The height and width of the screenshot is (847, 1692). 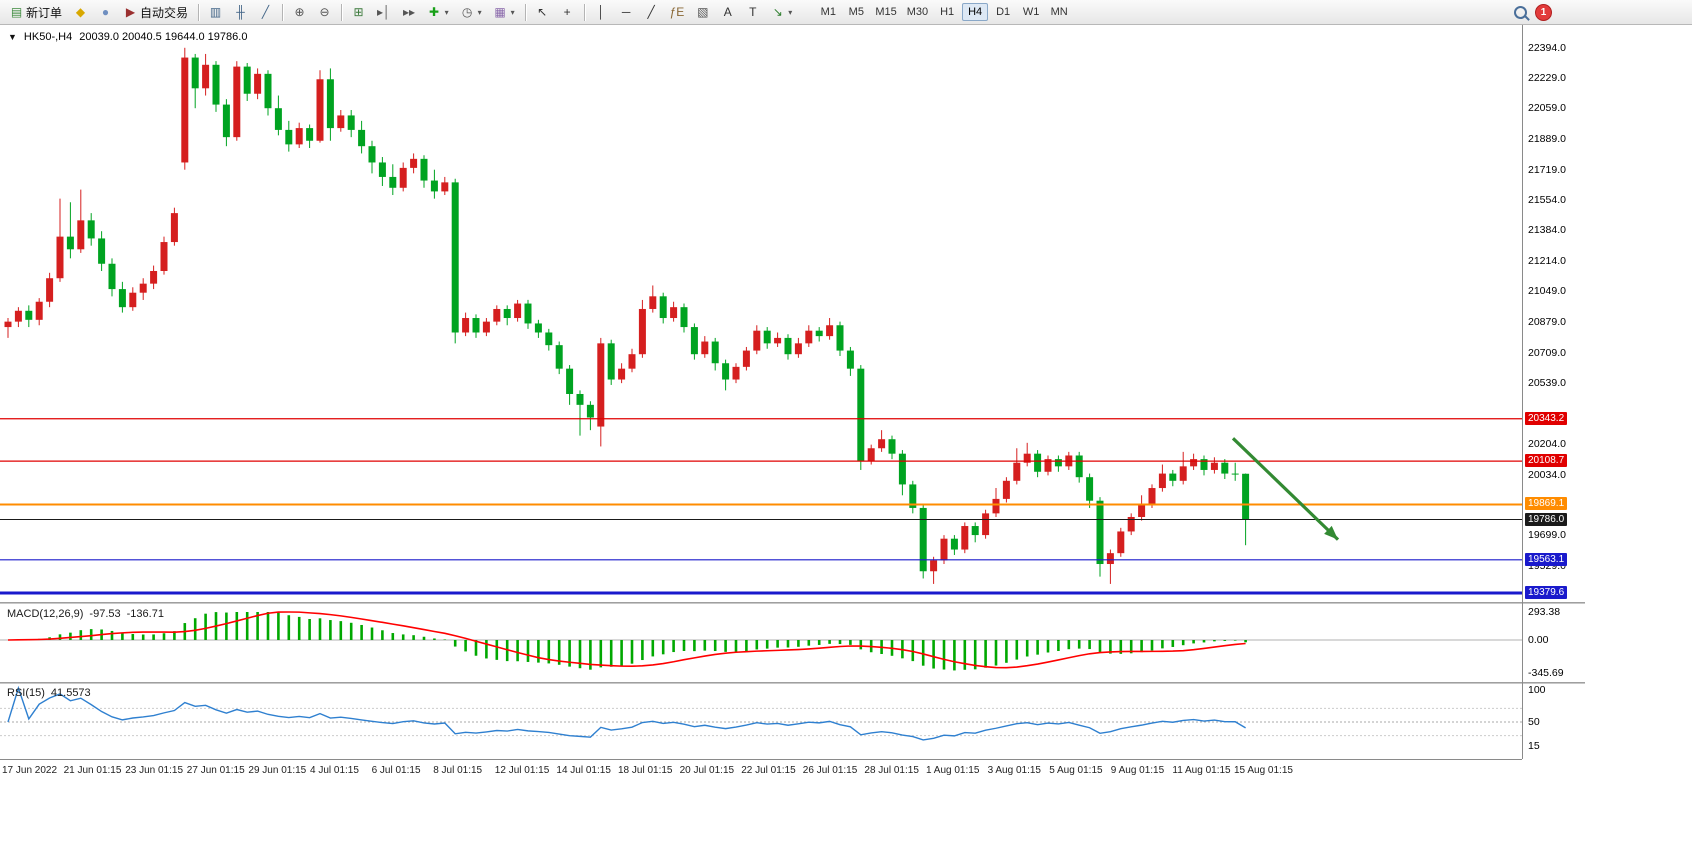 I want to click on fibonacci-icon: ƒE, so click(x=677, y=12).